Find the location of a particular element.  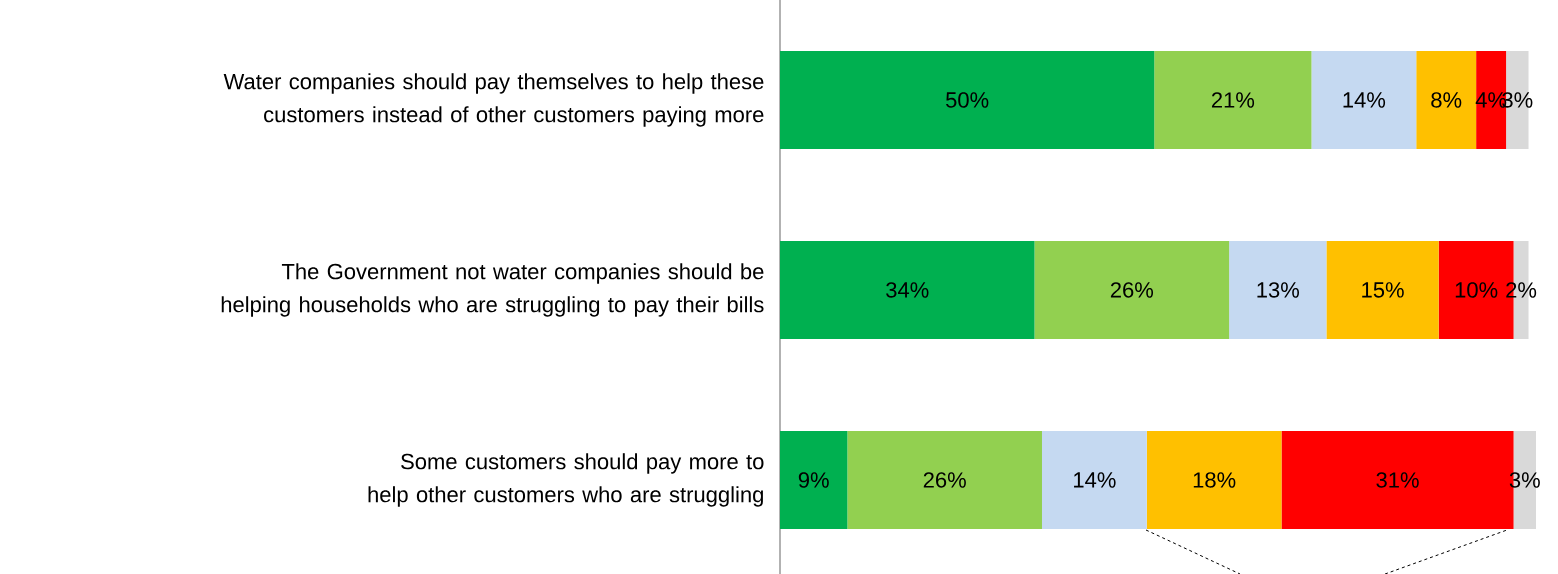

data-label: 15% is located at coordinates (1383, 290).